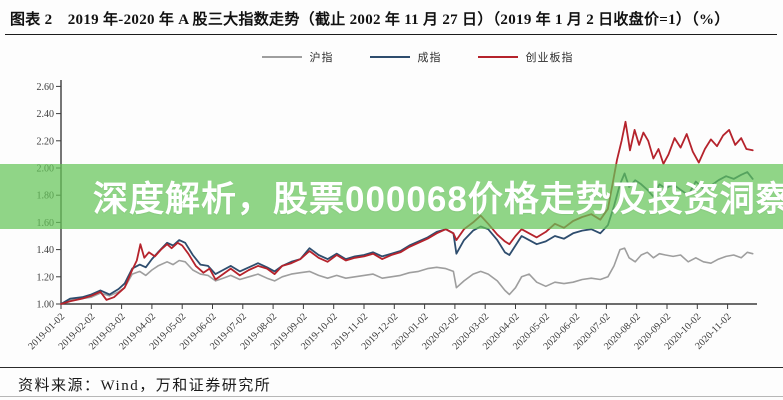  Describe the element at coordinates (321, 58) in the screenshot. I see `legend-label: 沪指` at that location.